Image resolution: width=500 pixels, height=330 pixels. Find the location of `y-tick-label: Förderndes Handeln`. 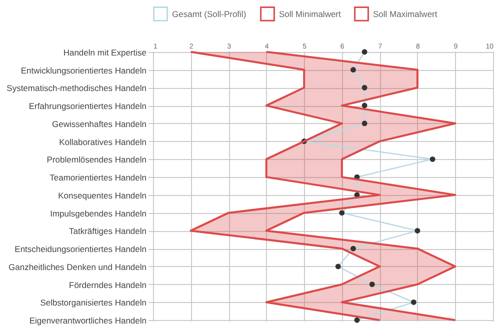

y-tick-label: Förderndes Handeln is located at coordinates (108, 285).